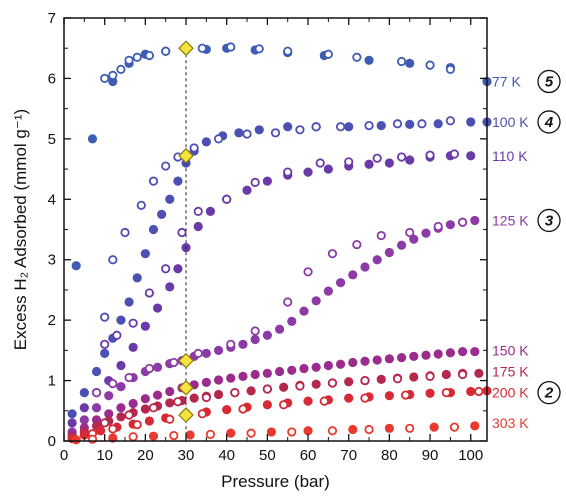  What do you see at coordinates (510, 372) in the screenshot?
I see `series-label: 175 K` at bounding box center [510, 372].